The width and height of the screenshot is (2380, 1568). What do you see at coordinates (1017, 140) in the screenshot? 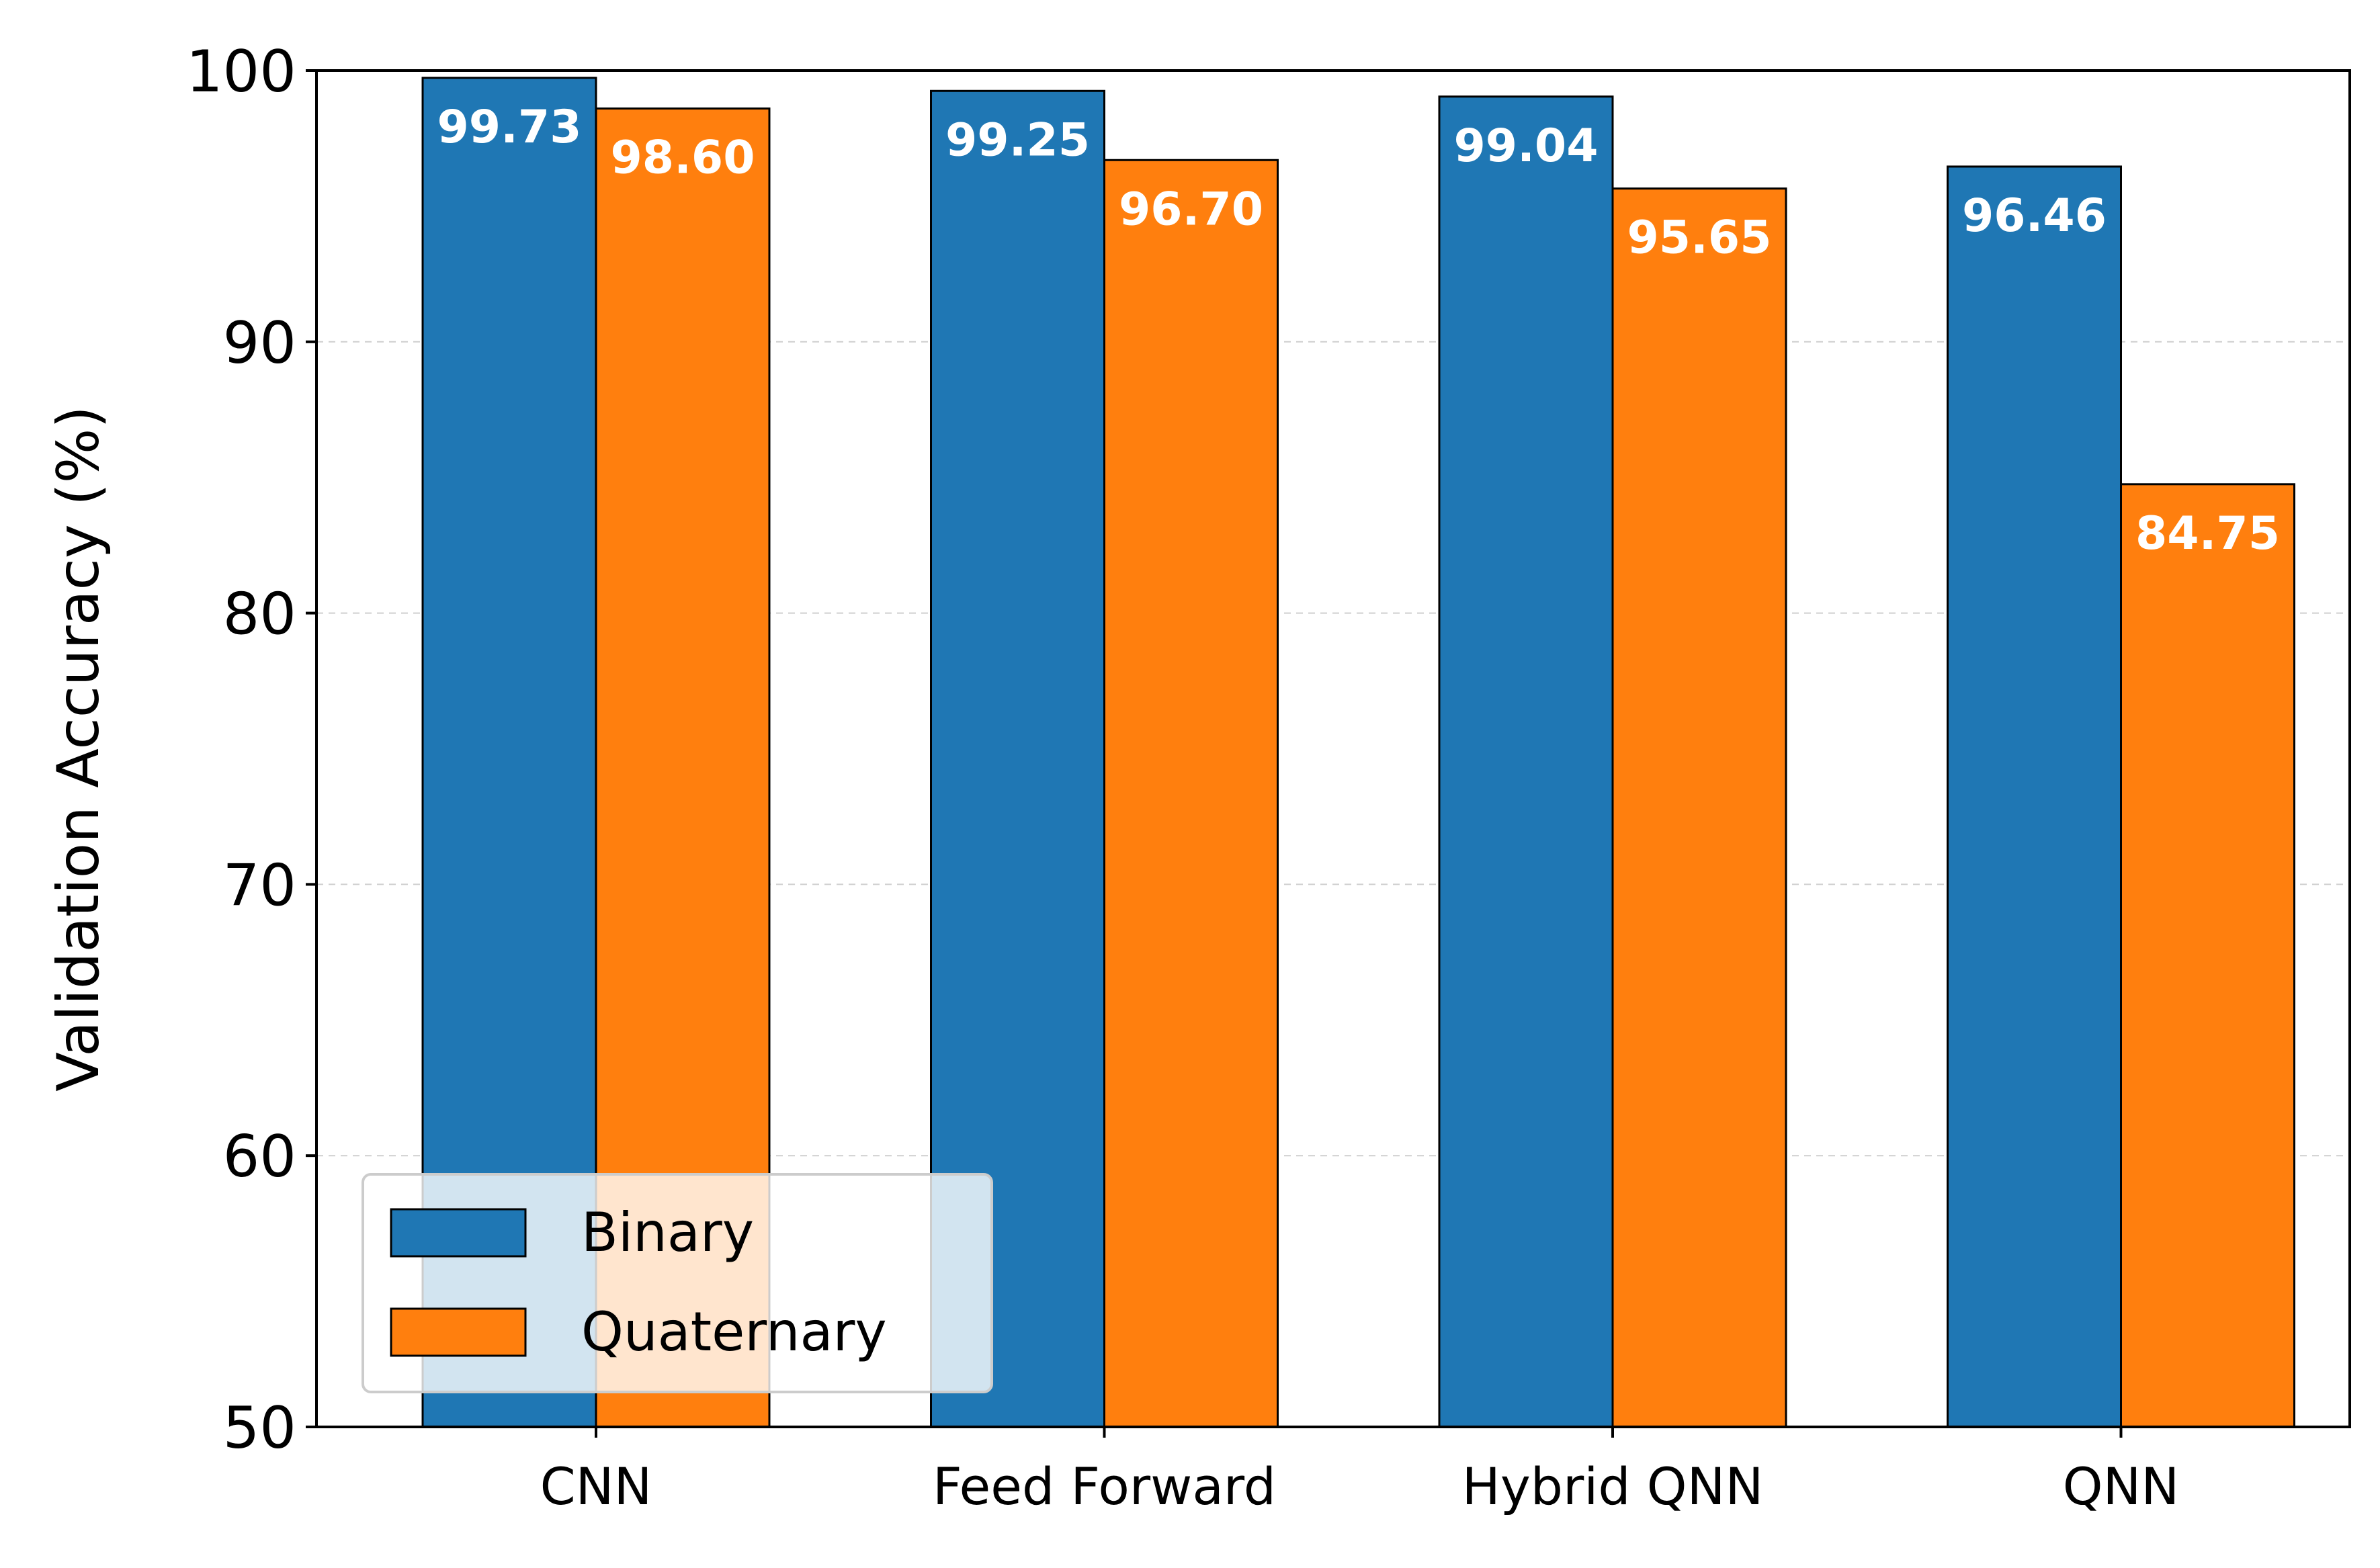
I see `bar-value-label: 99.25` at bounding box center [1017, 140].